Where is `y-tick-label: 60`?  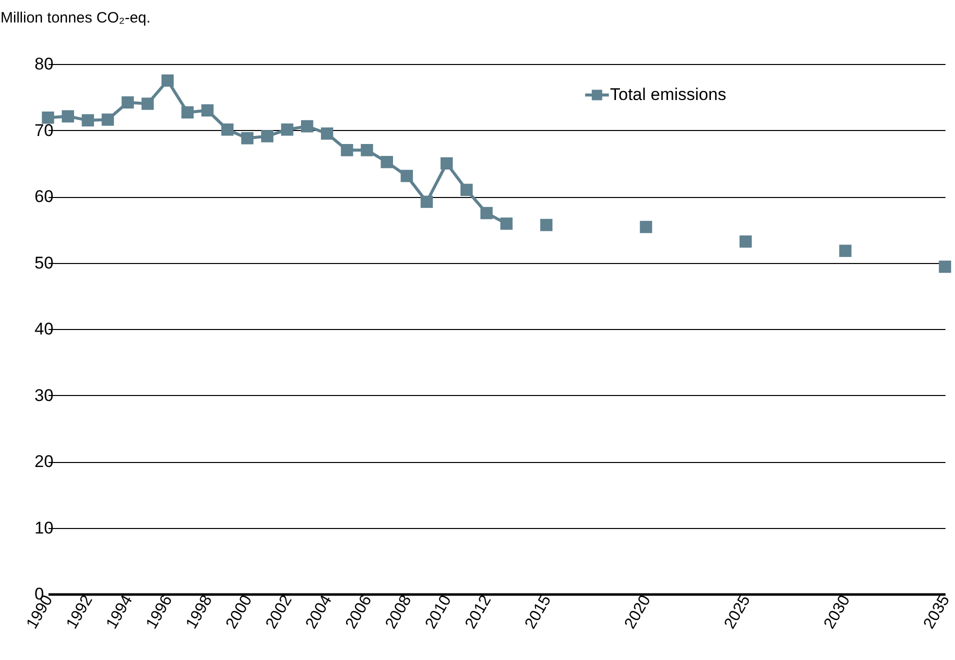 y-tick-label: 60 is located at coordinates (44, 196).